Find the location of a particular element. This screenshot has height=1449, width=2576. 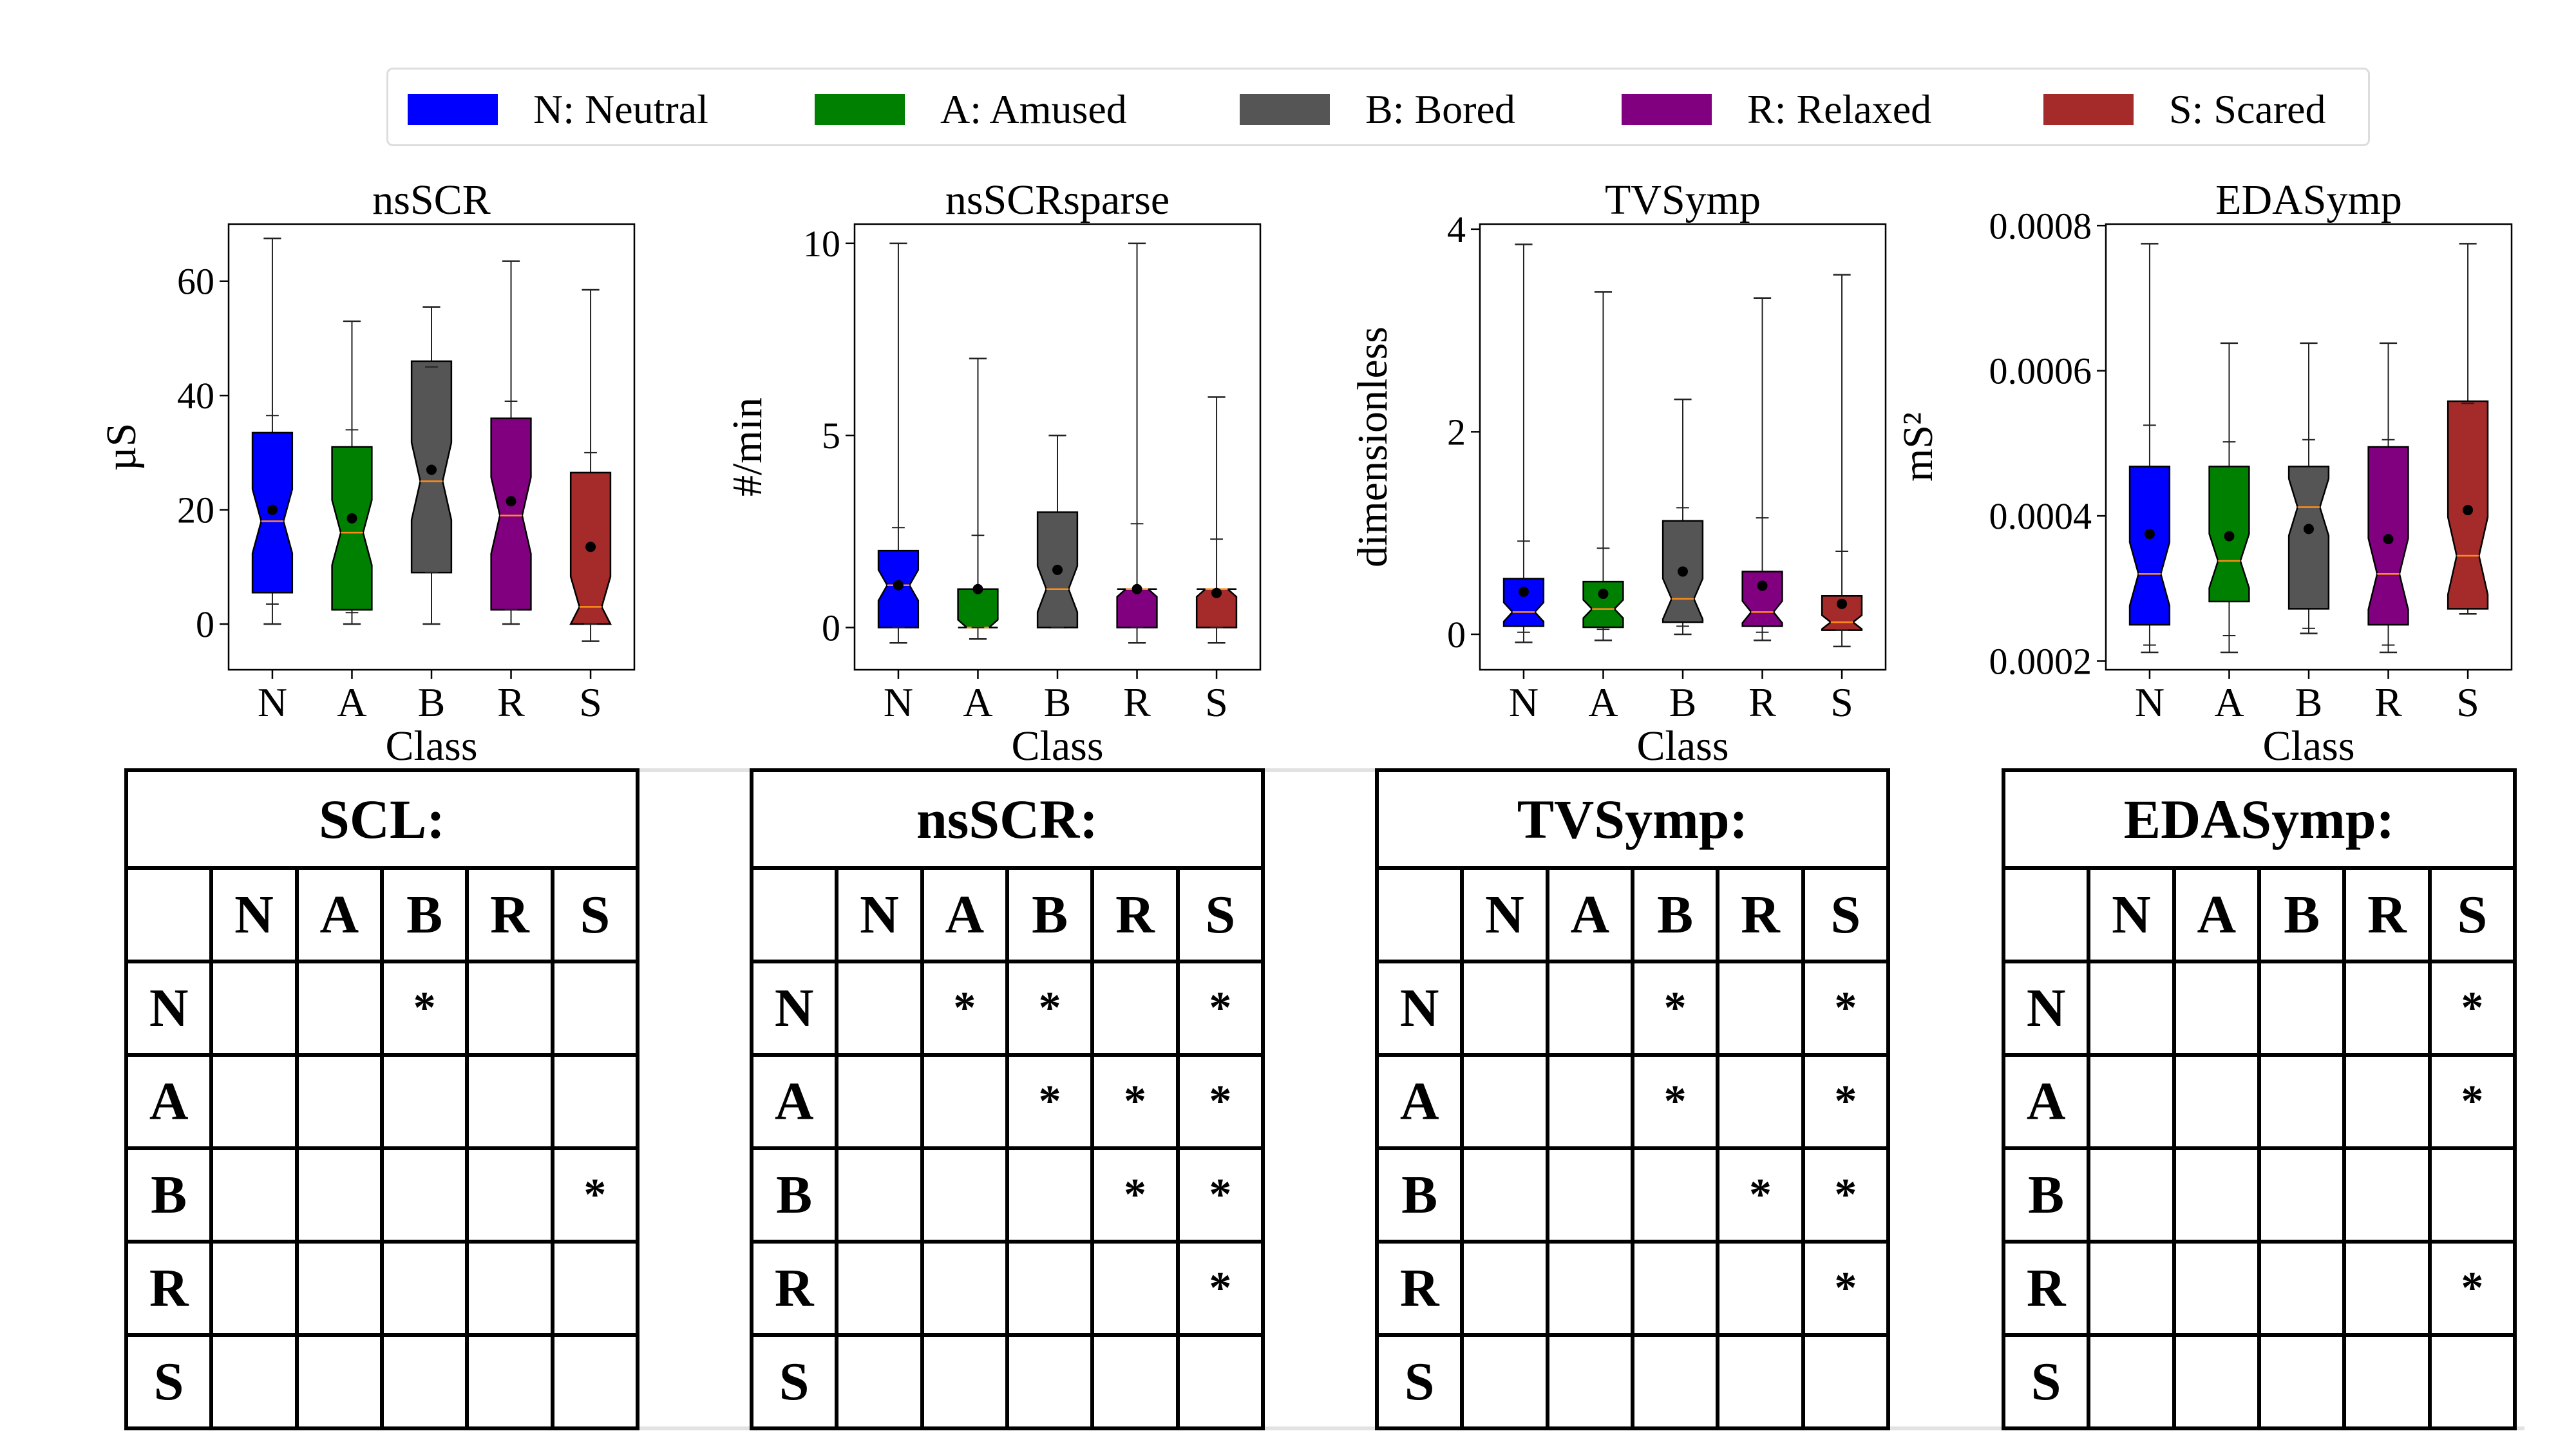

table-title-row: EDASymp: is located at coordinates (2260, 819).